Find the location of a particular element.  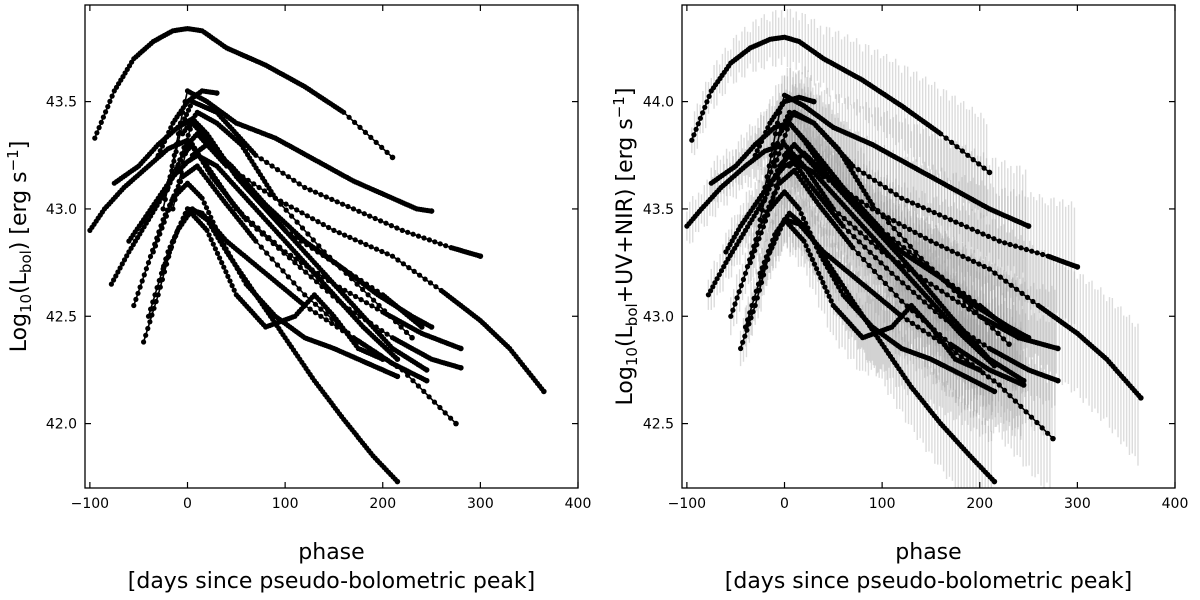

x-tick-label: 0 is located at coordinates (187, 504).